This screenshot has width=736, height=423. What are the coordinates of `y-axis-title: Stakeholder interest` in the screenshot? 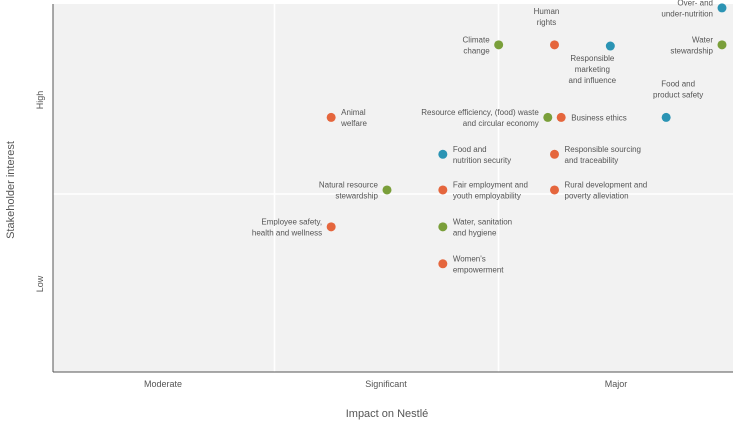 It's located at (11, 190).